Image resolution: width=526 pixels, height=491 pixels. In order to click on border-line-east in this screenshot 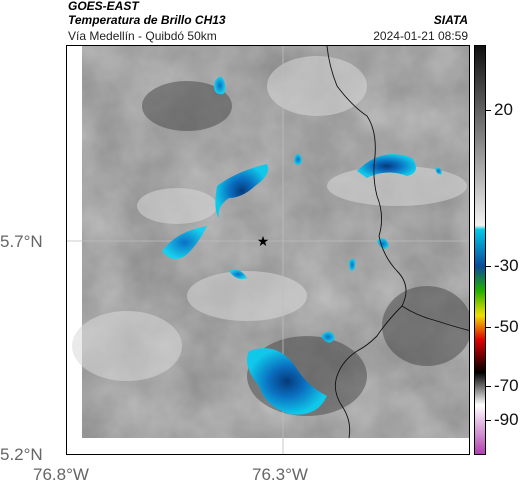, I will do `click(435, 318)`.